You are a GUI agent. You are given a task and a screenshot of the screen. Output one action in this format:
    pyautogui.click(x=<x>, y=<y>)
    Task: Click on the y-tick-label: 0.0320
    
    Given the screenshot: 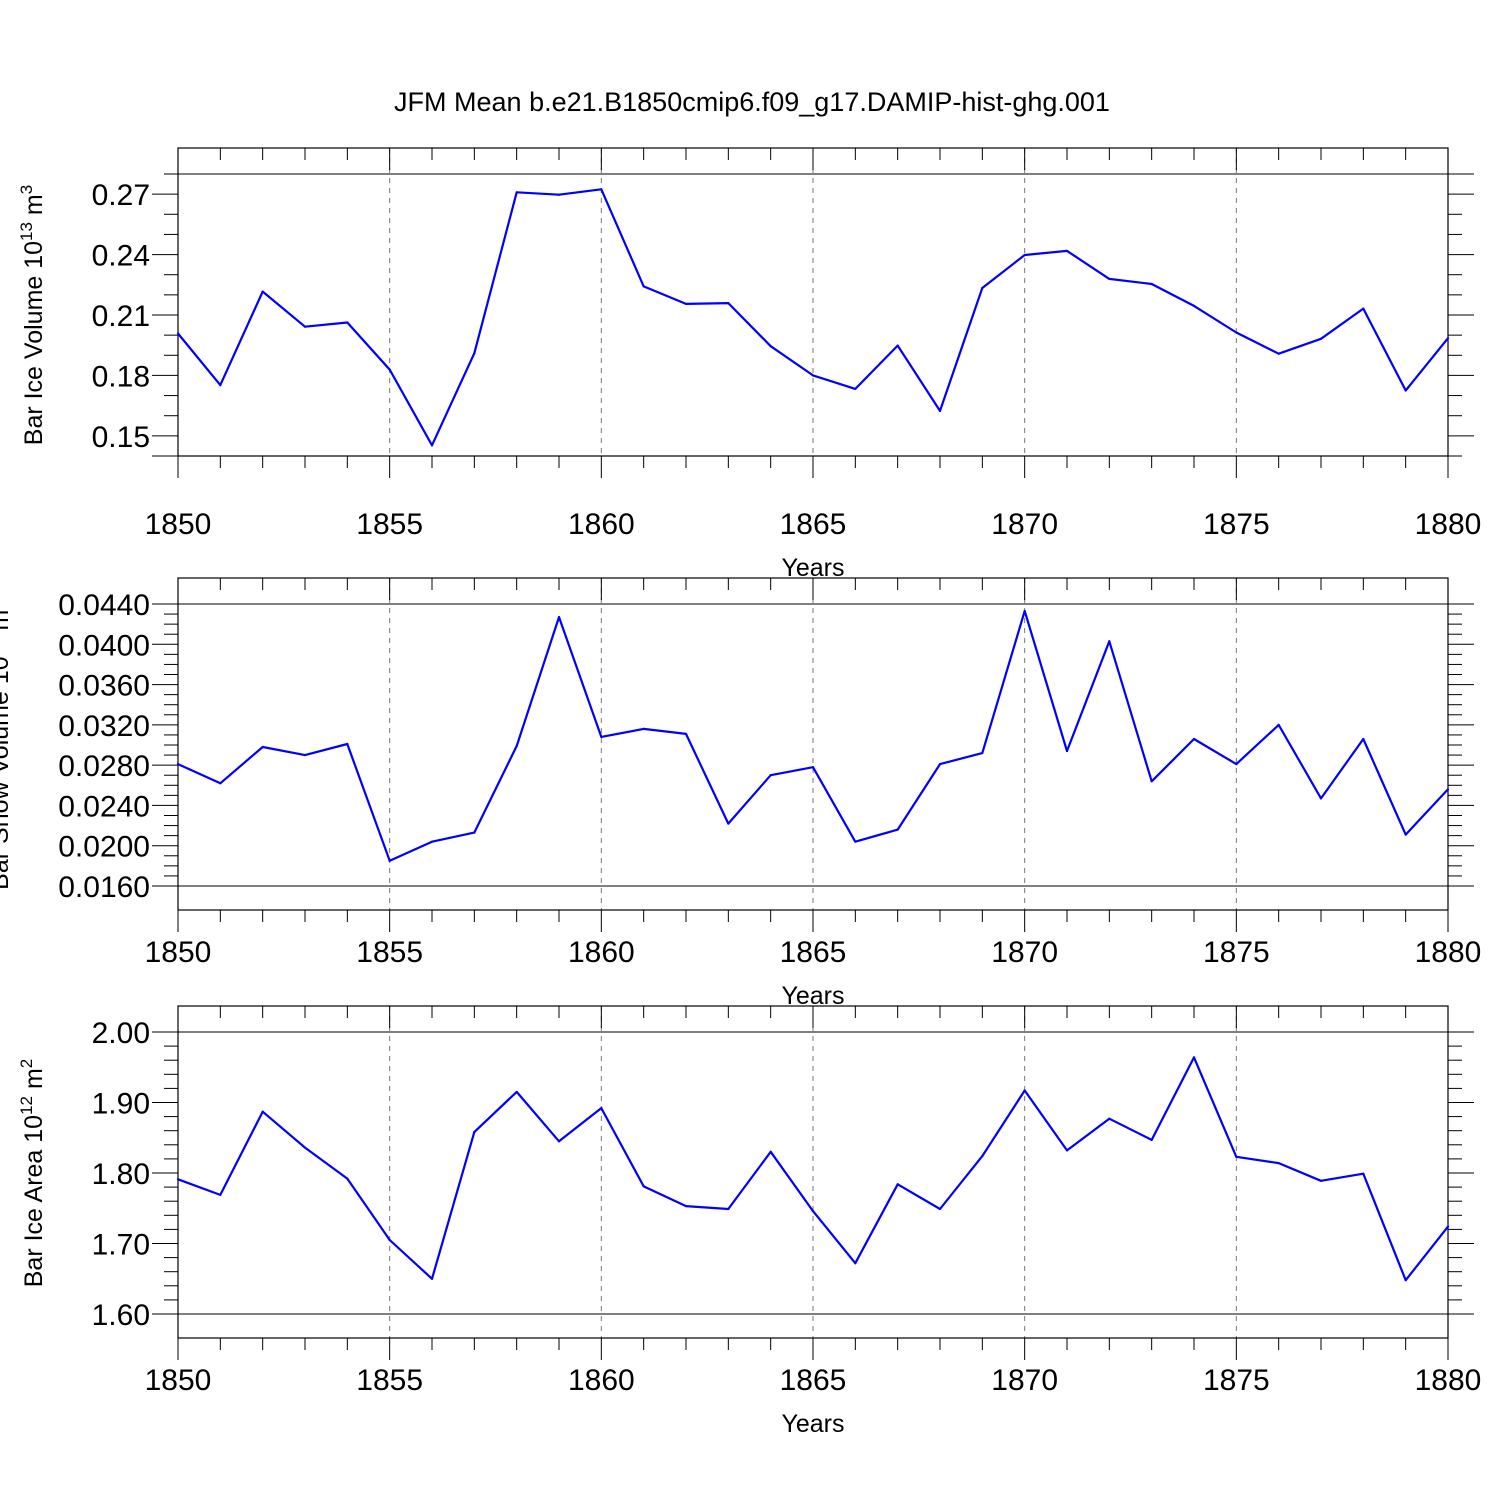 What is the action you would take?
    pyautogui.click(x=104, y=726)
    